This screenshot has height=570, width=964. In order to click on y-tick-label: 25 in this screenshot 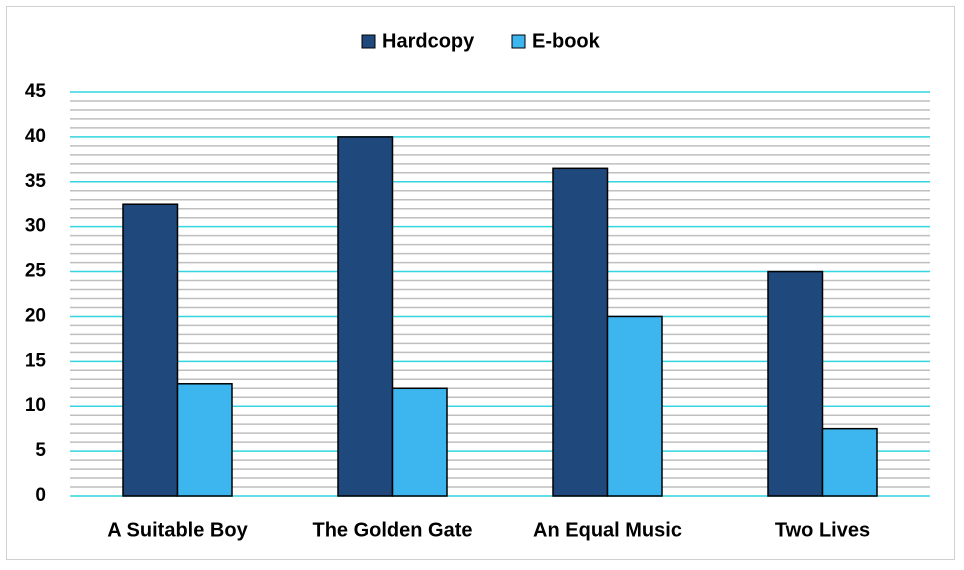, I will do `click(36, 271)`.